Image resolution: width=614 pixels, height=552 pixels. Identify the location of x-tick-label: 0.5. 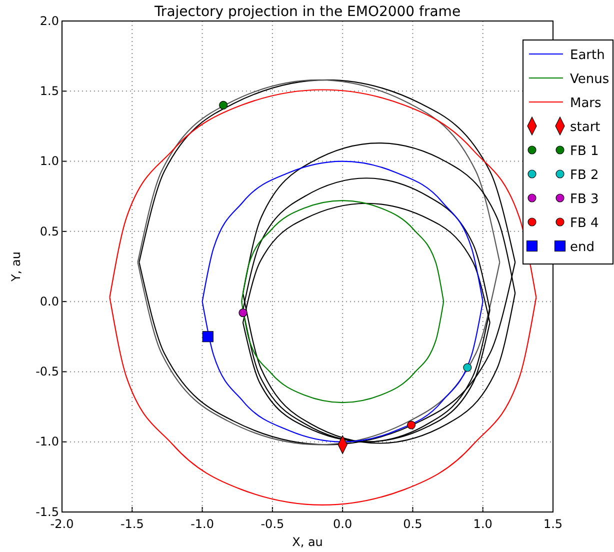
(412, 524).